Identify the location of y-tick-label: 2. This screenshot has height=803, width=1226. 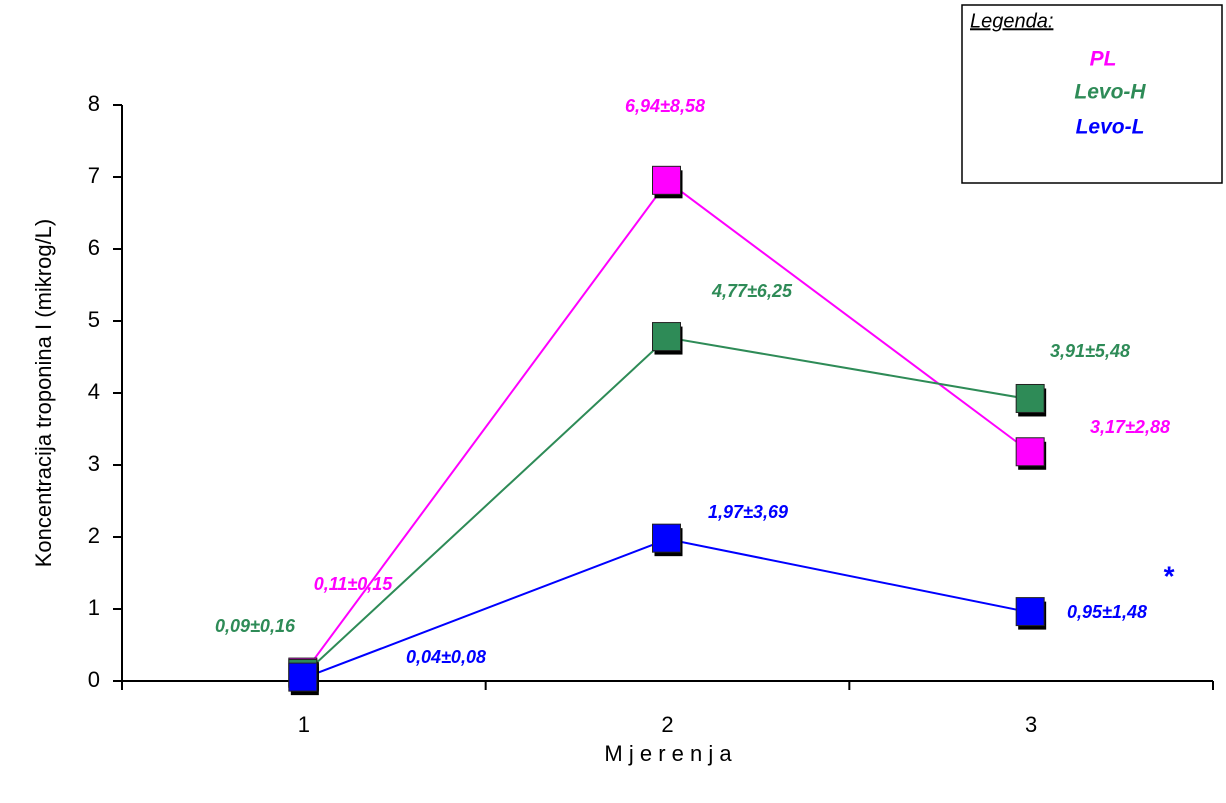
(94, 535).